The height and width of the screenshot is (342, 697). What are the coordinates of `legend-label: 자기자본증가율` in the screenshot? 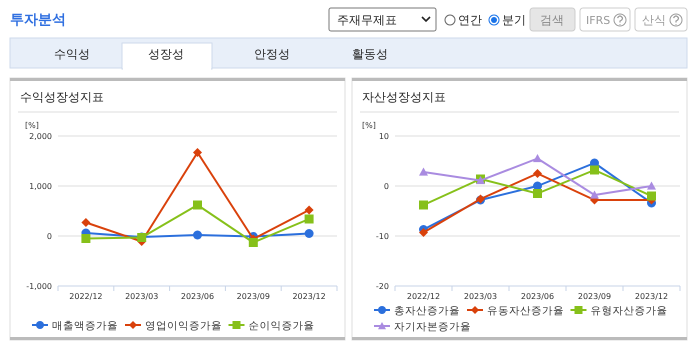 It's located at (432, 327).